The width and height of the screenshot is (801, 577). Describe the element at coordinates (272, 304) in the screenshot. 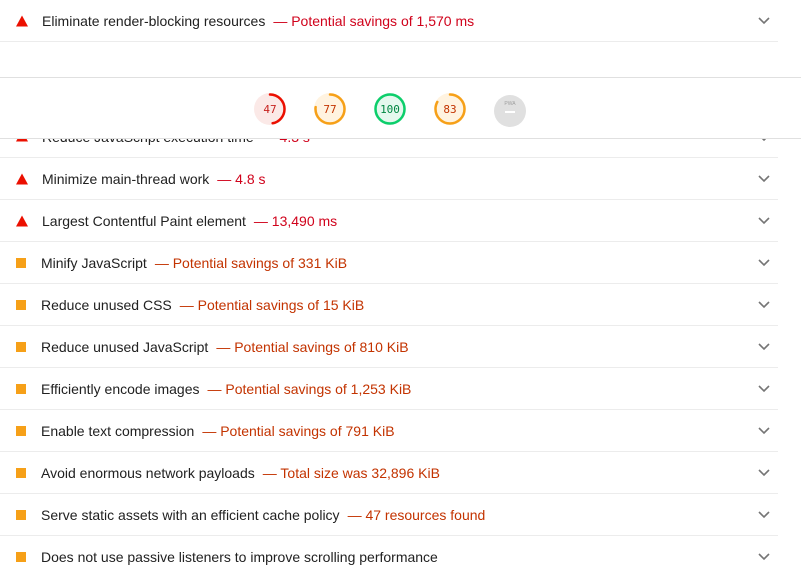

I see `audit-display-value: — Potential savings of 15 KiB` at that location.